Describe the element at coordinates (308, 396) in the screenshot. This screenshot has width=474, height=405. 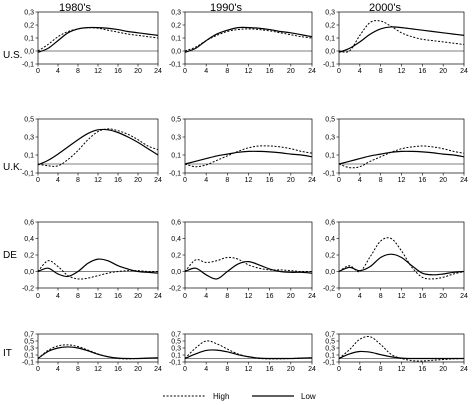
I see `legend-low-label: Low` at that location.